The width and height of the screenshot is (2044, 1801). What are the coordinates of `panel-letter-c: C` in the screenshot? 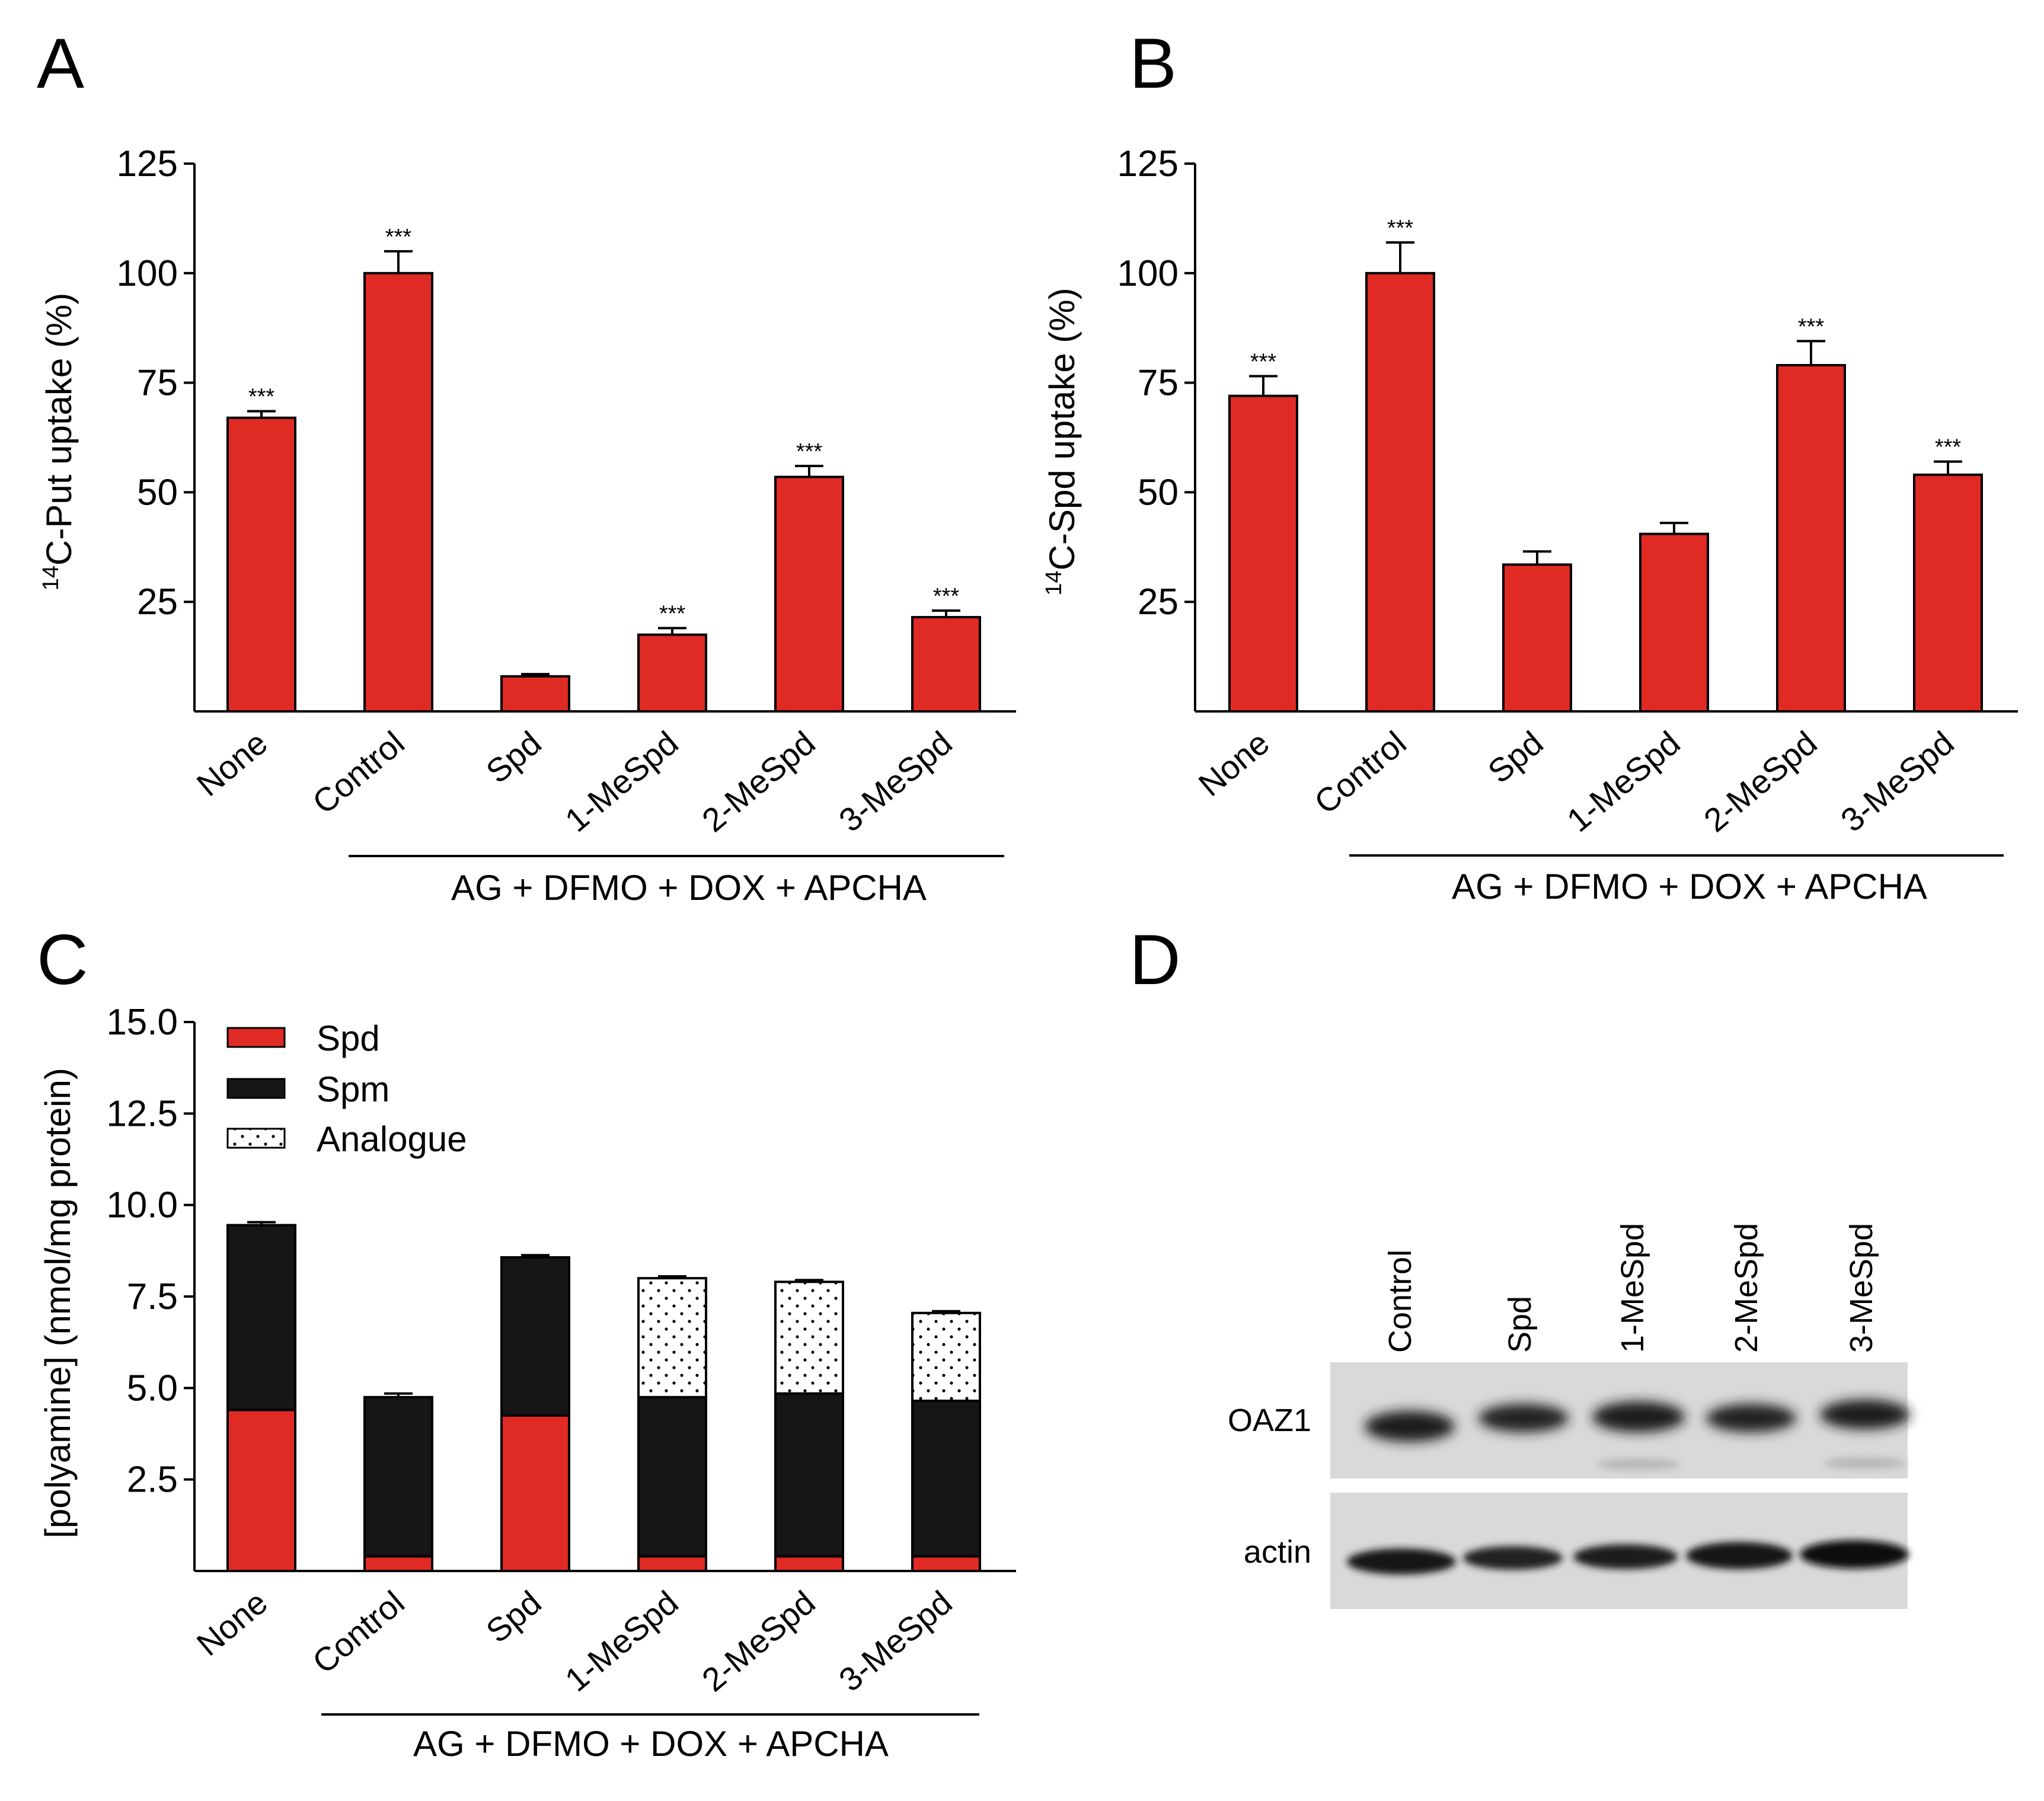 It's located at (62, 960).